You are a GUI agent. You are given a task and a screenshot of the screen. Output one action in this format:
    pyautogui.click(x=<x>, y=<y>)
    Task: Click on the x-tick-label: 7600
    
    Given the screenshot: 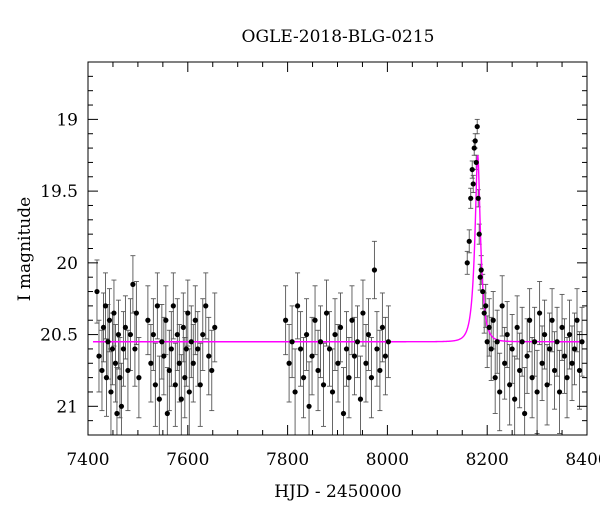 What is the action you would take?
    pyautogui.click(x=187, y=460)
    